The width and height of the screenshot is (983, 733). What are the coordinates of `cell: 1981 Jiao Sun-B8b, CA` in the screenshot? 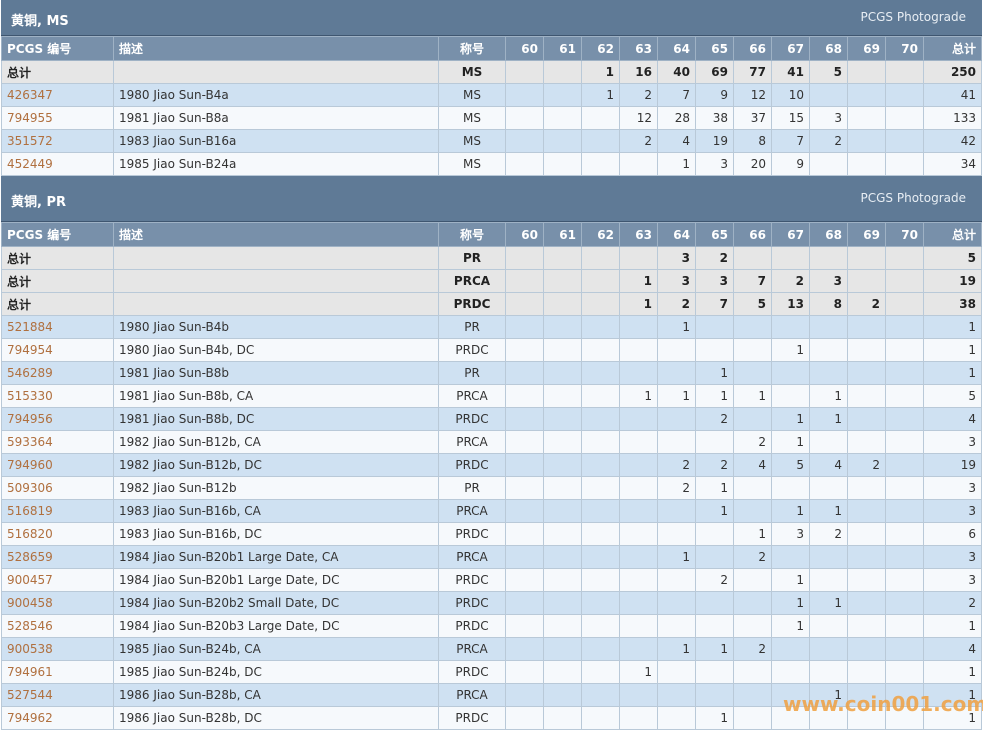 It's located at (276, 396).